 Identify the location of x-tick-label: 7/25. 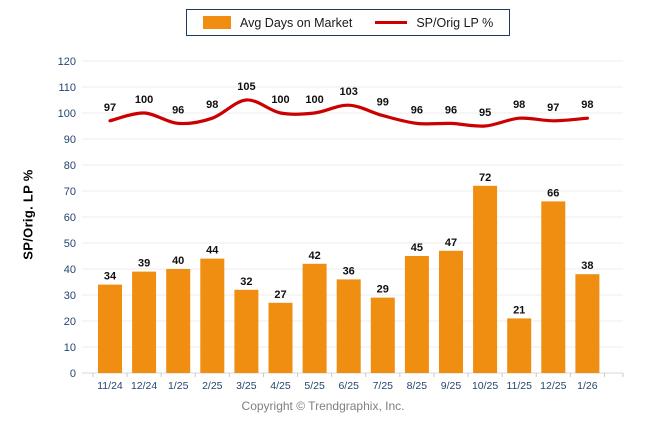
(383, 386).